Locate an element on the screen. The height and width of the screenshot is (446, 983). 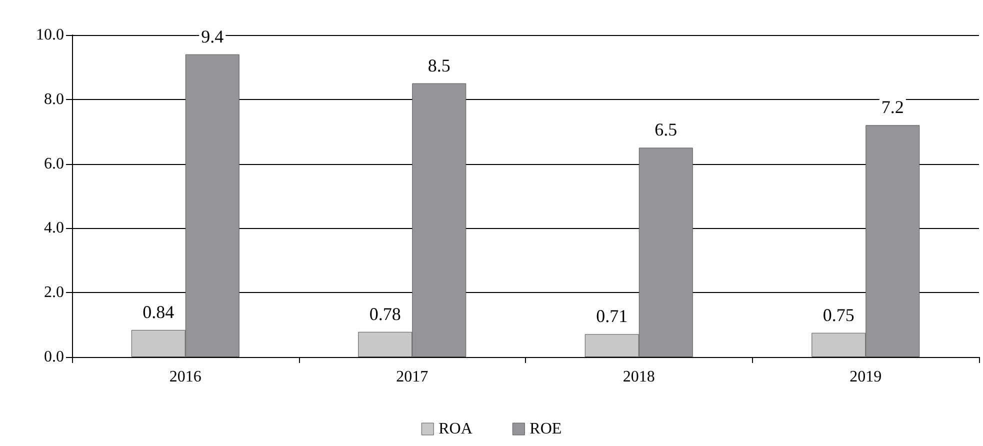
legend-label: ROA is located at coordinates (455, 429).